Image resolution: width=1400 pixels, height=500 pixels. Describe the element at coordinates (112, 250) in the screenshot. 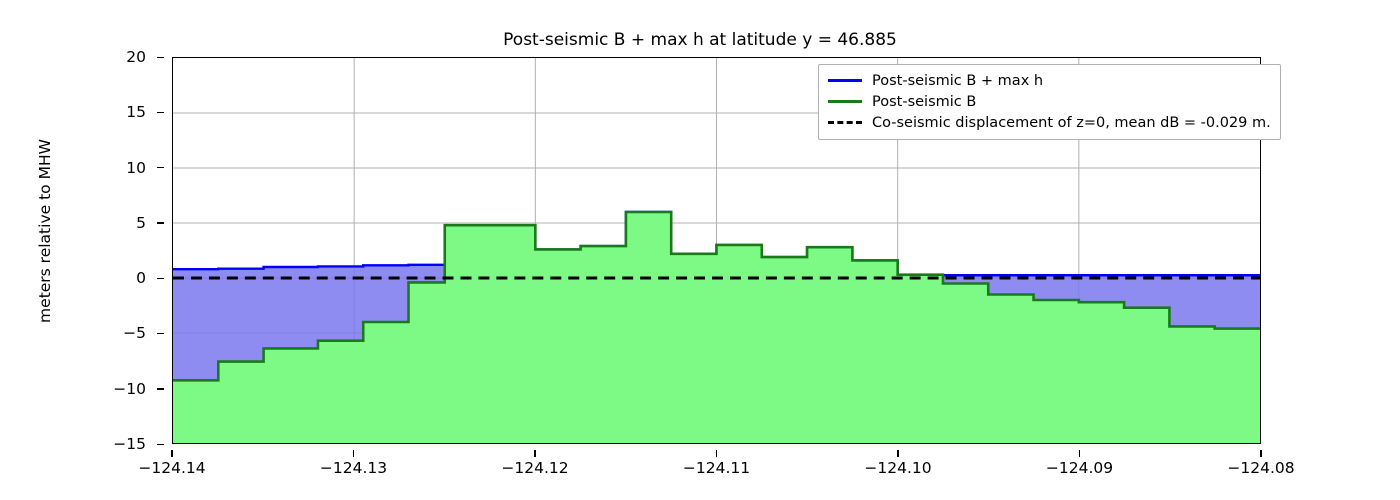

I see `y-axis-tick-labels: 20 15 10 5 0 −5 −10 −15` at that location.